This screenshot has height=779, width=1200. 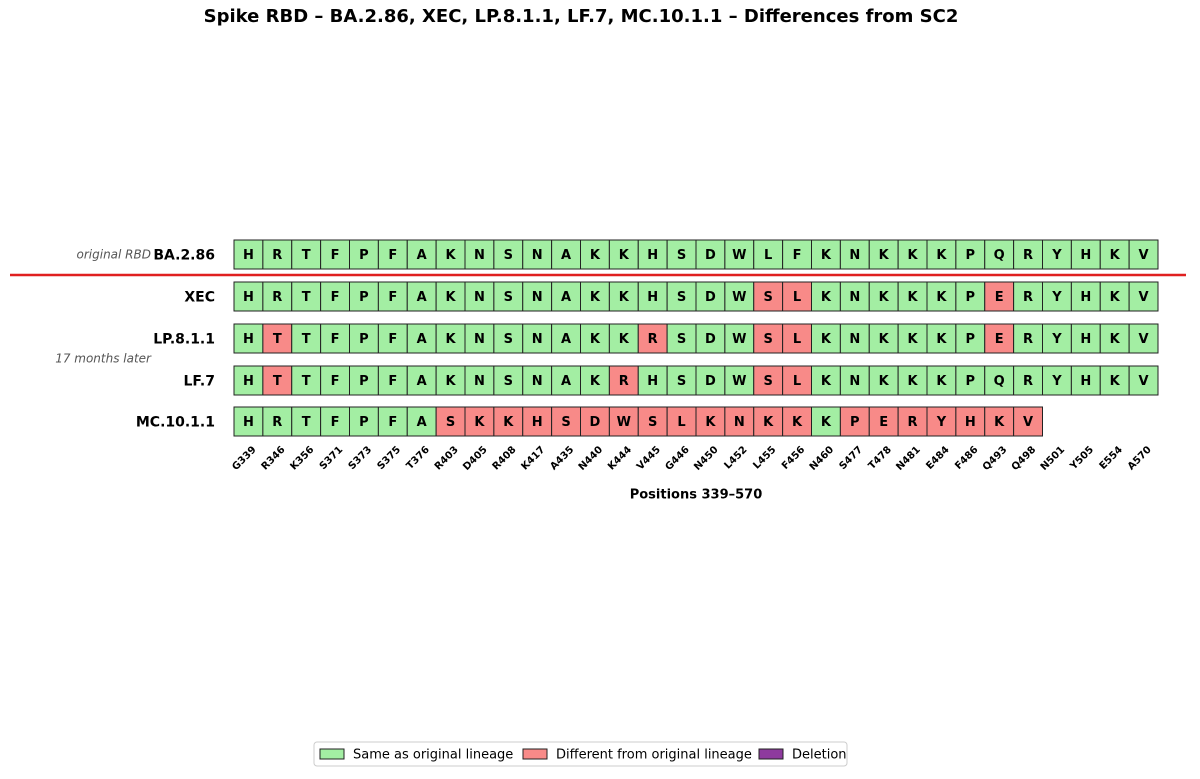 What do you see at coordinates (562, 458) in the screenshot?
I see `position-label: A435` at bounding box center [562, 458].